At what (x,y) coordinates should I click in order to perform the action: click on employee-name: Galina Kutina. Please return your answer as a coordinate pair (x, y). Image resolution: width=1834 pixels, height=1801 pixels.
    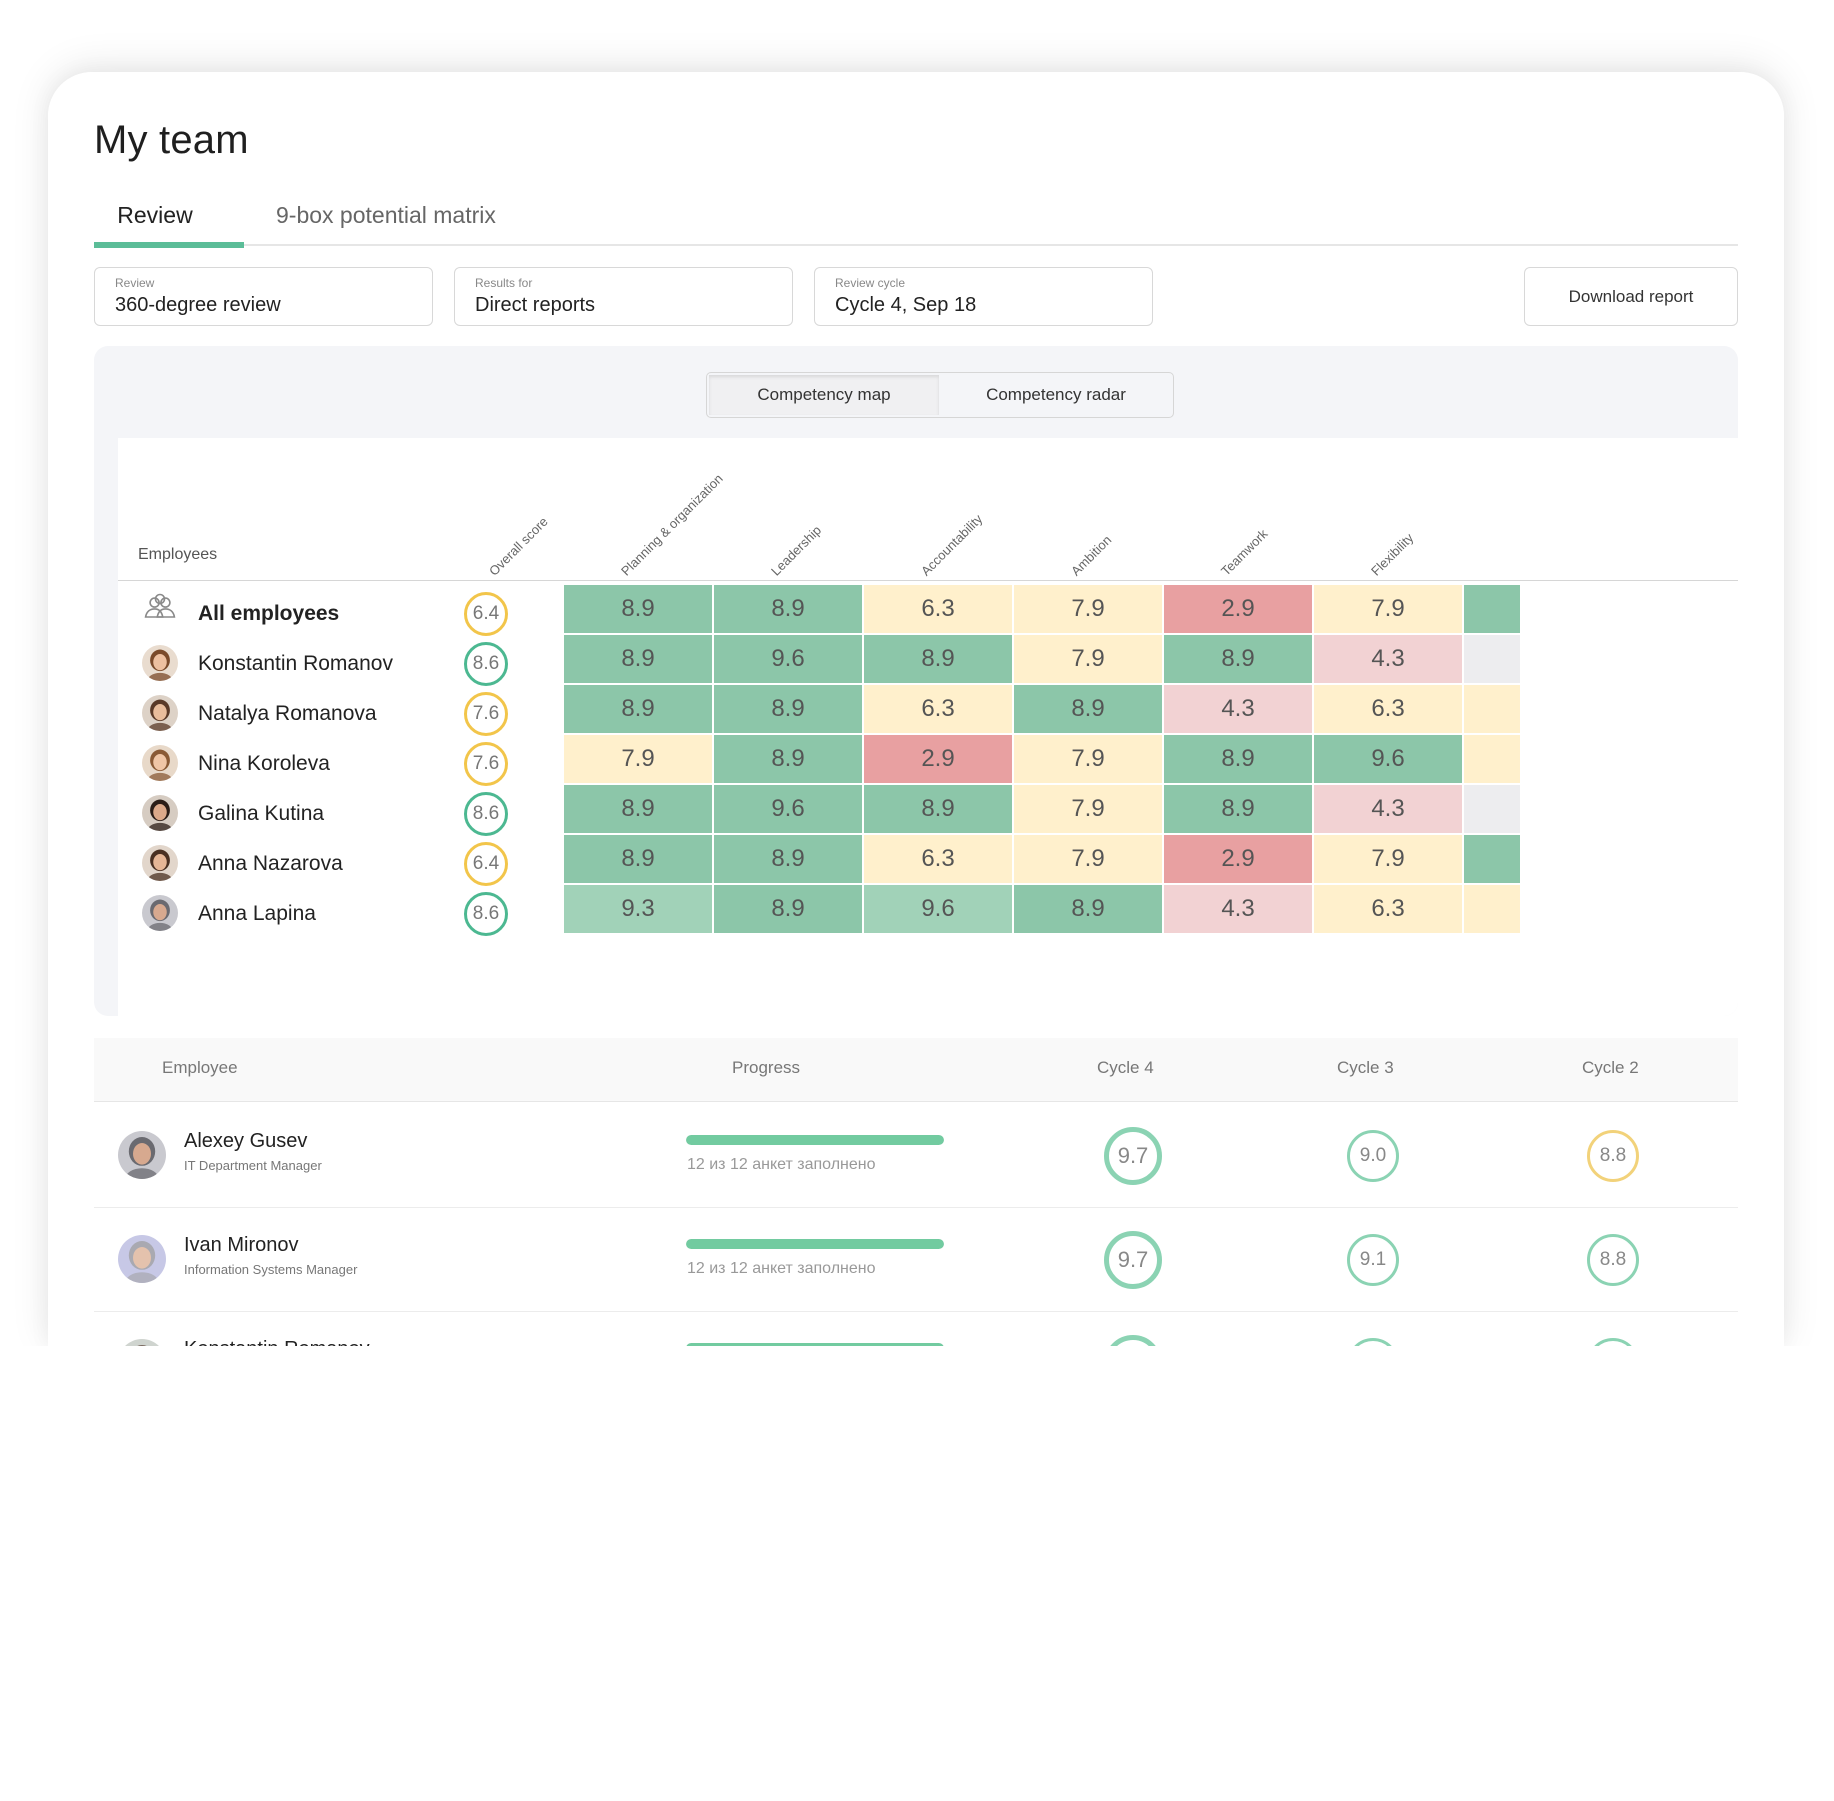
    Looking at the image, I should click on (261, 813).